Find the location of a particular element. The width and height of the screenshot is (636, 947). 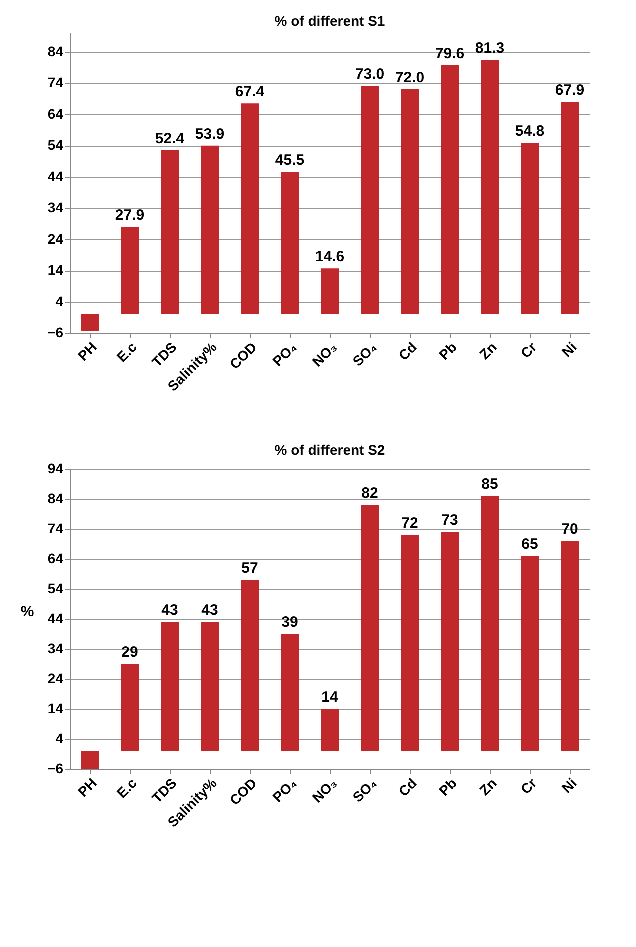

data-label: 73 is located at coordinates (450, 520).